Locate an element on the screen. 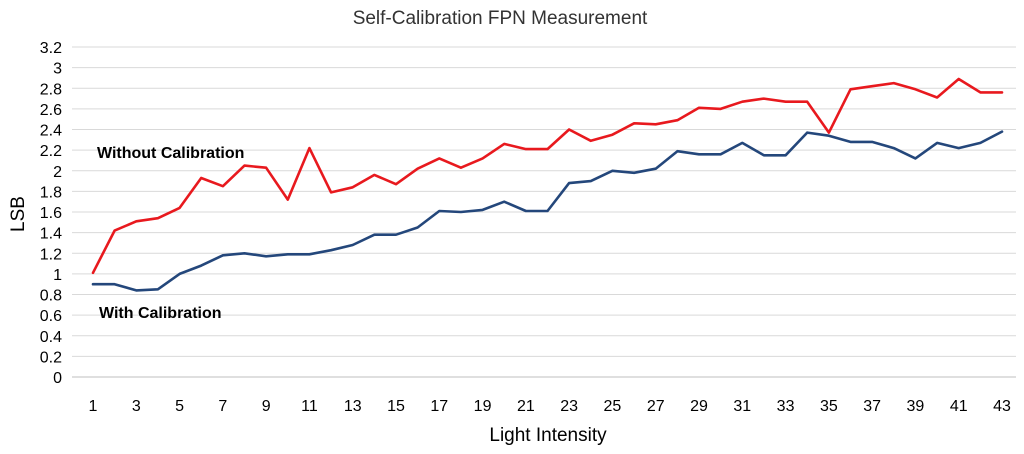 The width and height of the screenshot is (1024, 454). y-tick-label: 0.2 is located at coordinates (51, 357).